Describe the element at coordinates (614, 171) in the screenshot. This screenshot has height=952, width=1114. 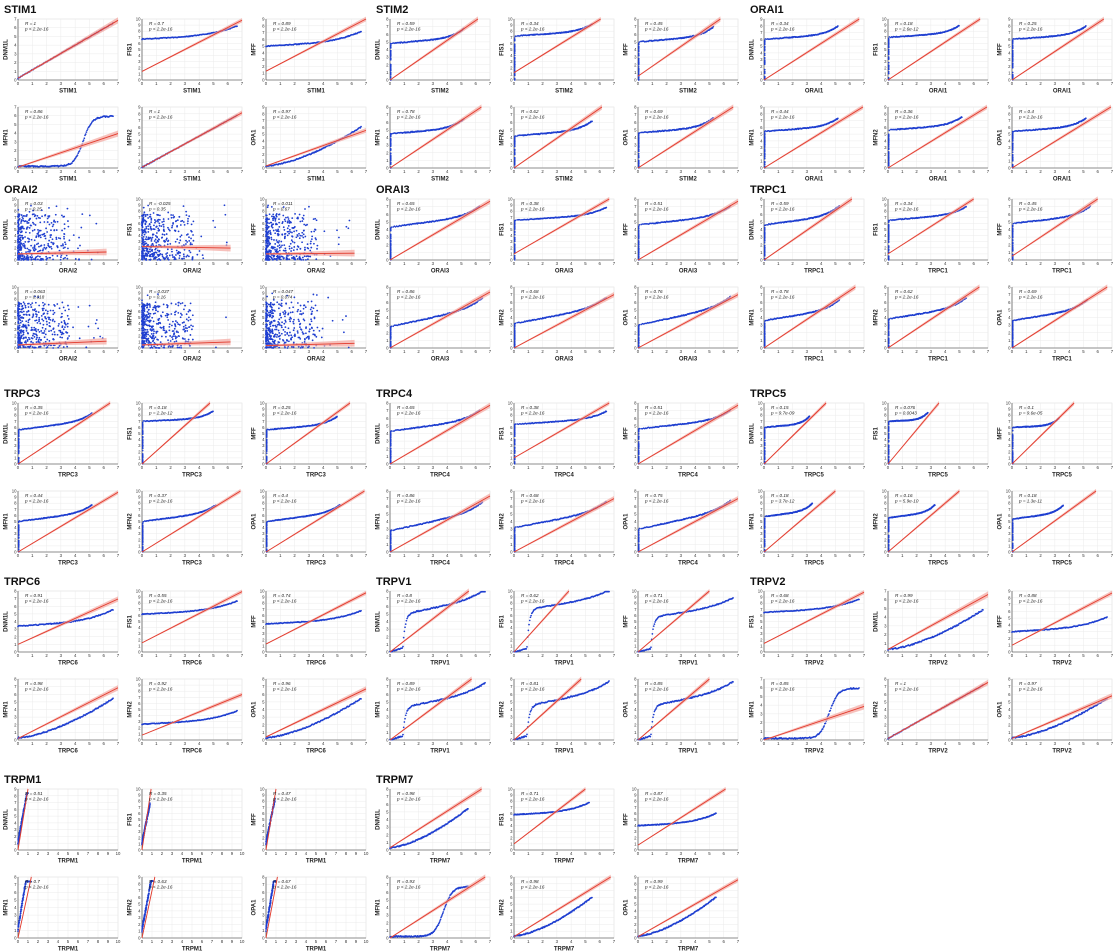
I see `x-tick-label: 7` at that location.